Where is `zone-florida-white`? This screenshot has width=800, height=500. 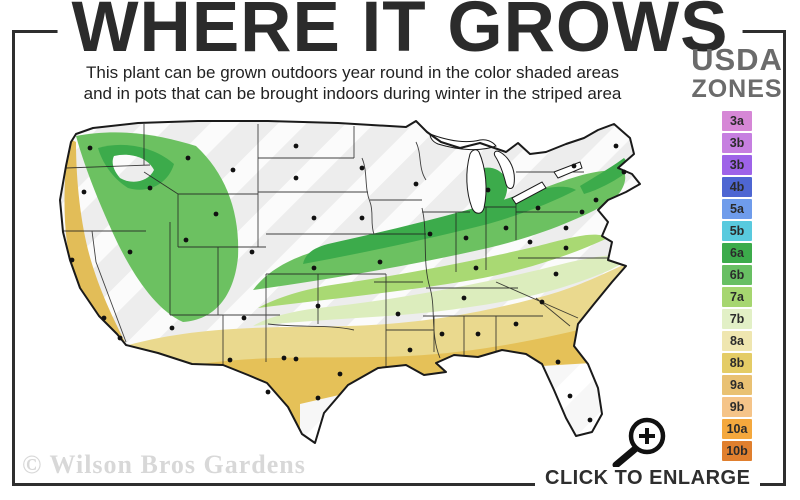 zone-florida-white is located at coordinates (575, 402).